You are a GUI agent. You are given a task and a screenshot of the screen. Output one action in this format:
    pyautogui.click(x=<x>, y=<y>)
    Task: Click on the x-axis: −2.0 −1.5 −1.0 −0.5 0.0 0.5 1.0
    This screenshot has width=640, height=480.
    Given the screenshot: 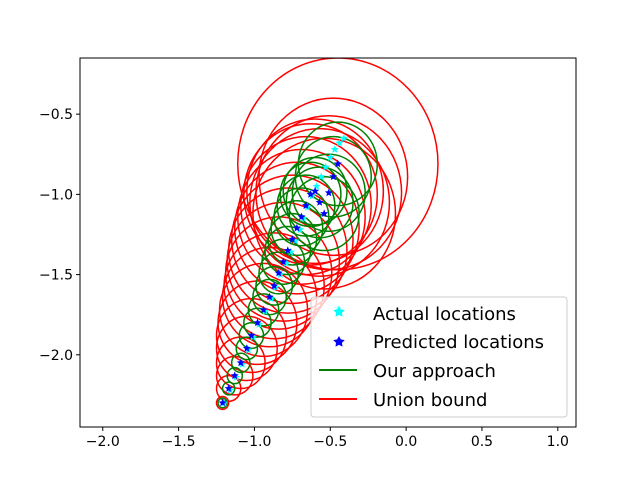 What is the action you would take?
    pyautogui.click(x=327, y=438)
    